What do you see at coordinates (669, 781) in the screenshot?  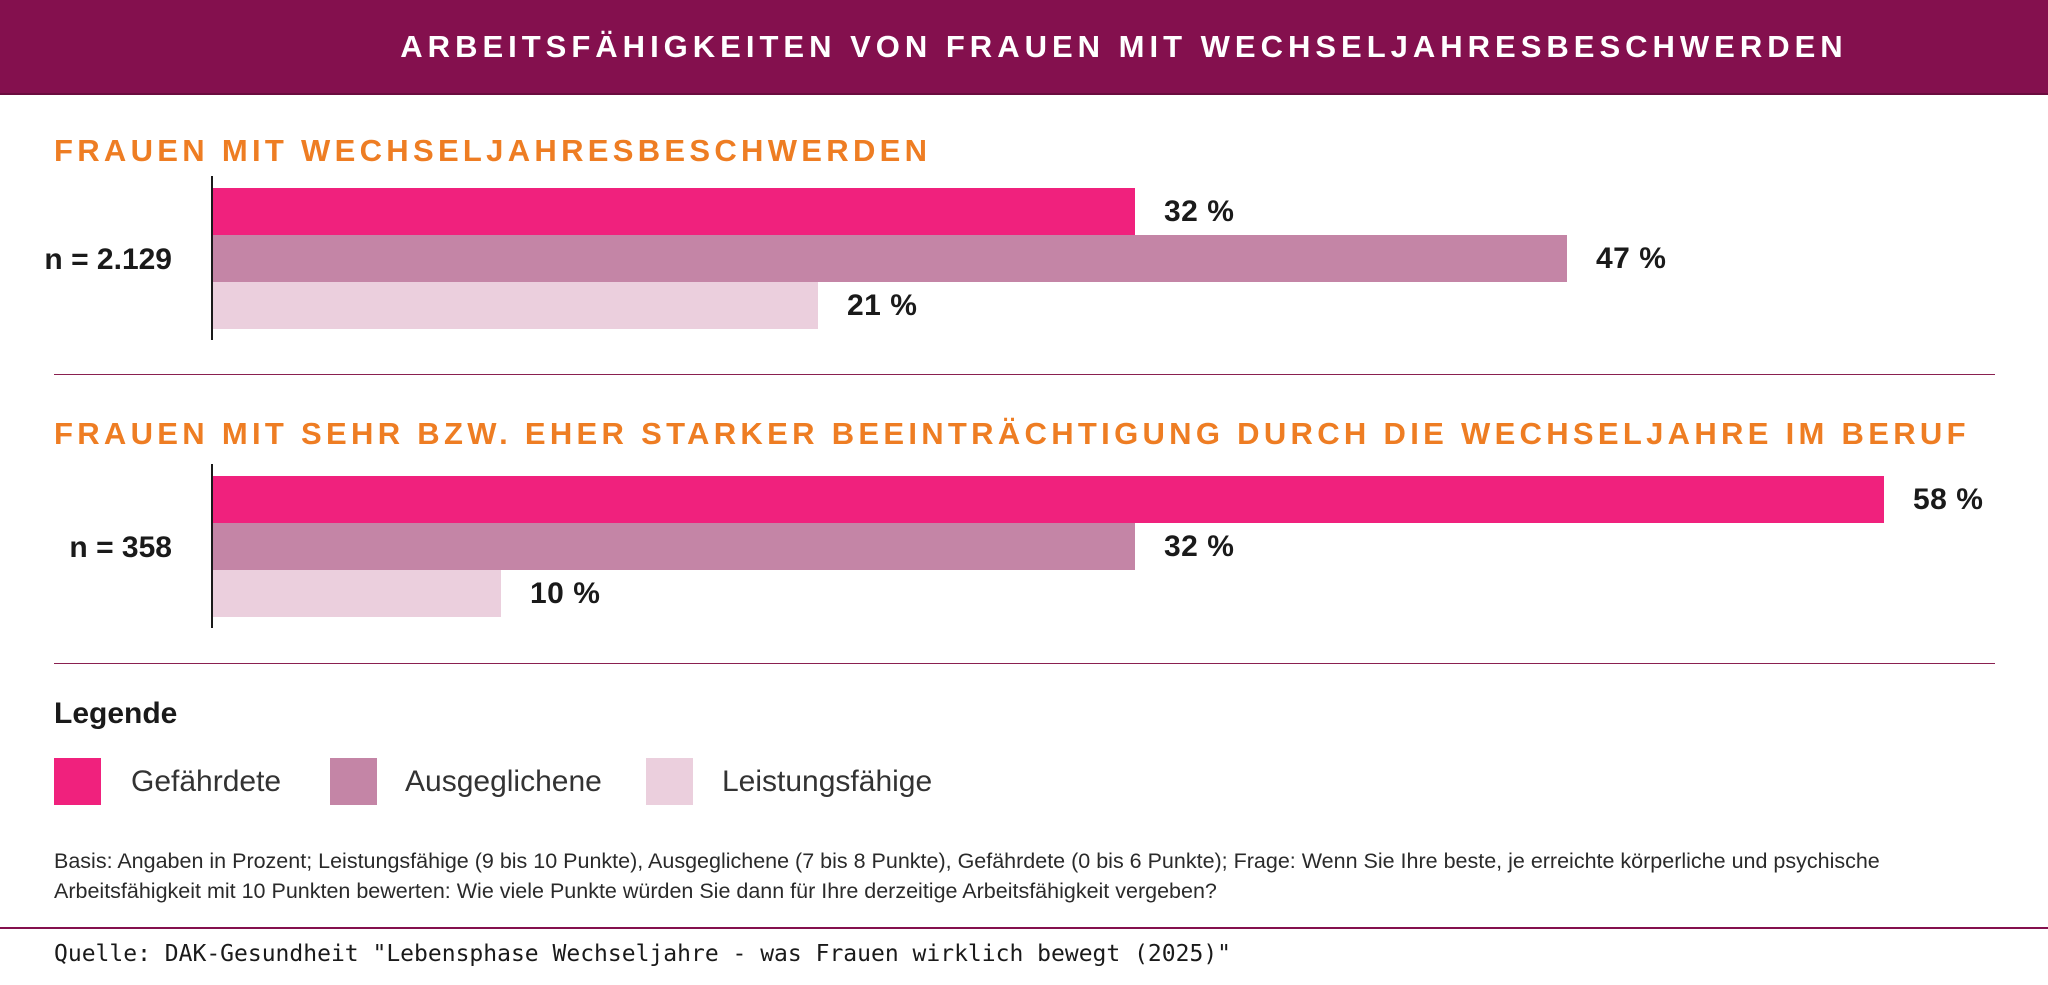 I see `legend-swatch-leistungsfaehige` at bounding box center [669, 781].